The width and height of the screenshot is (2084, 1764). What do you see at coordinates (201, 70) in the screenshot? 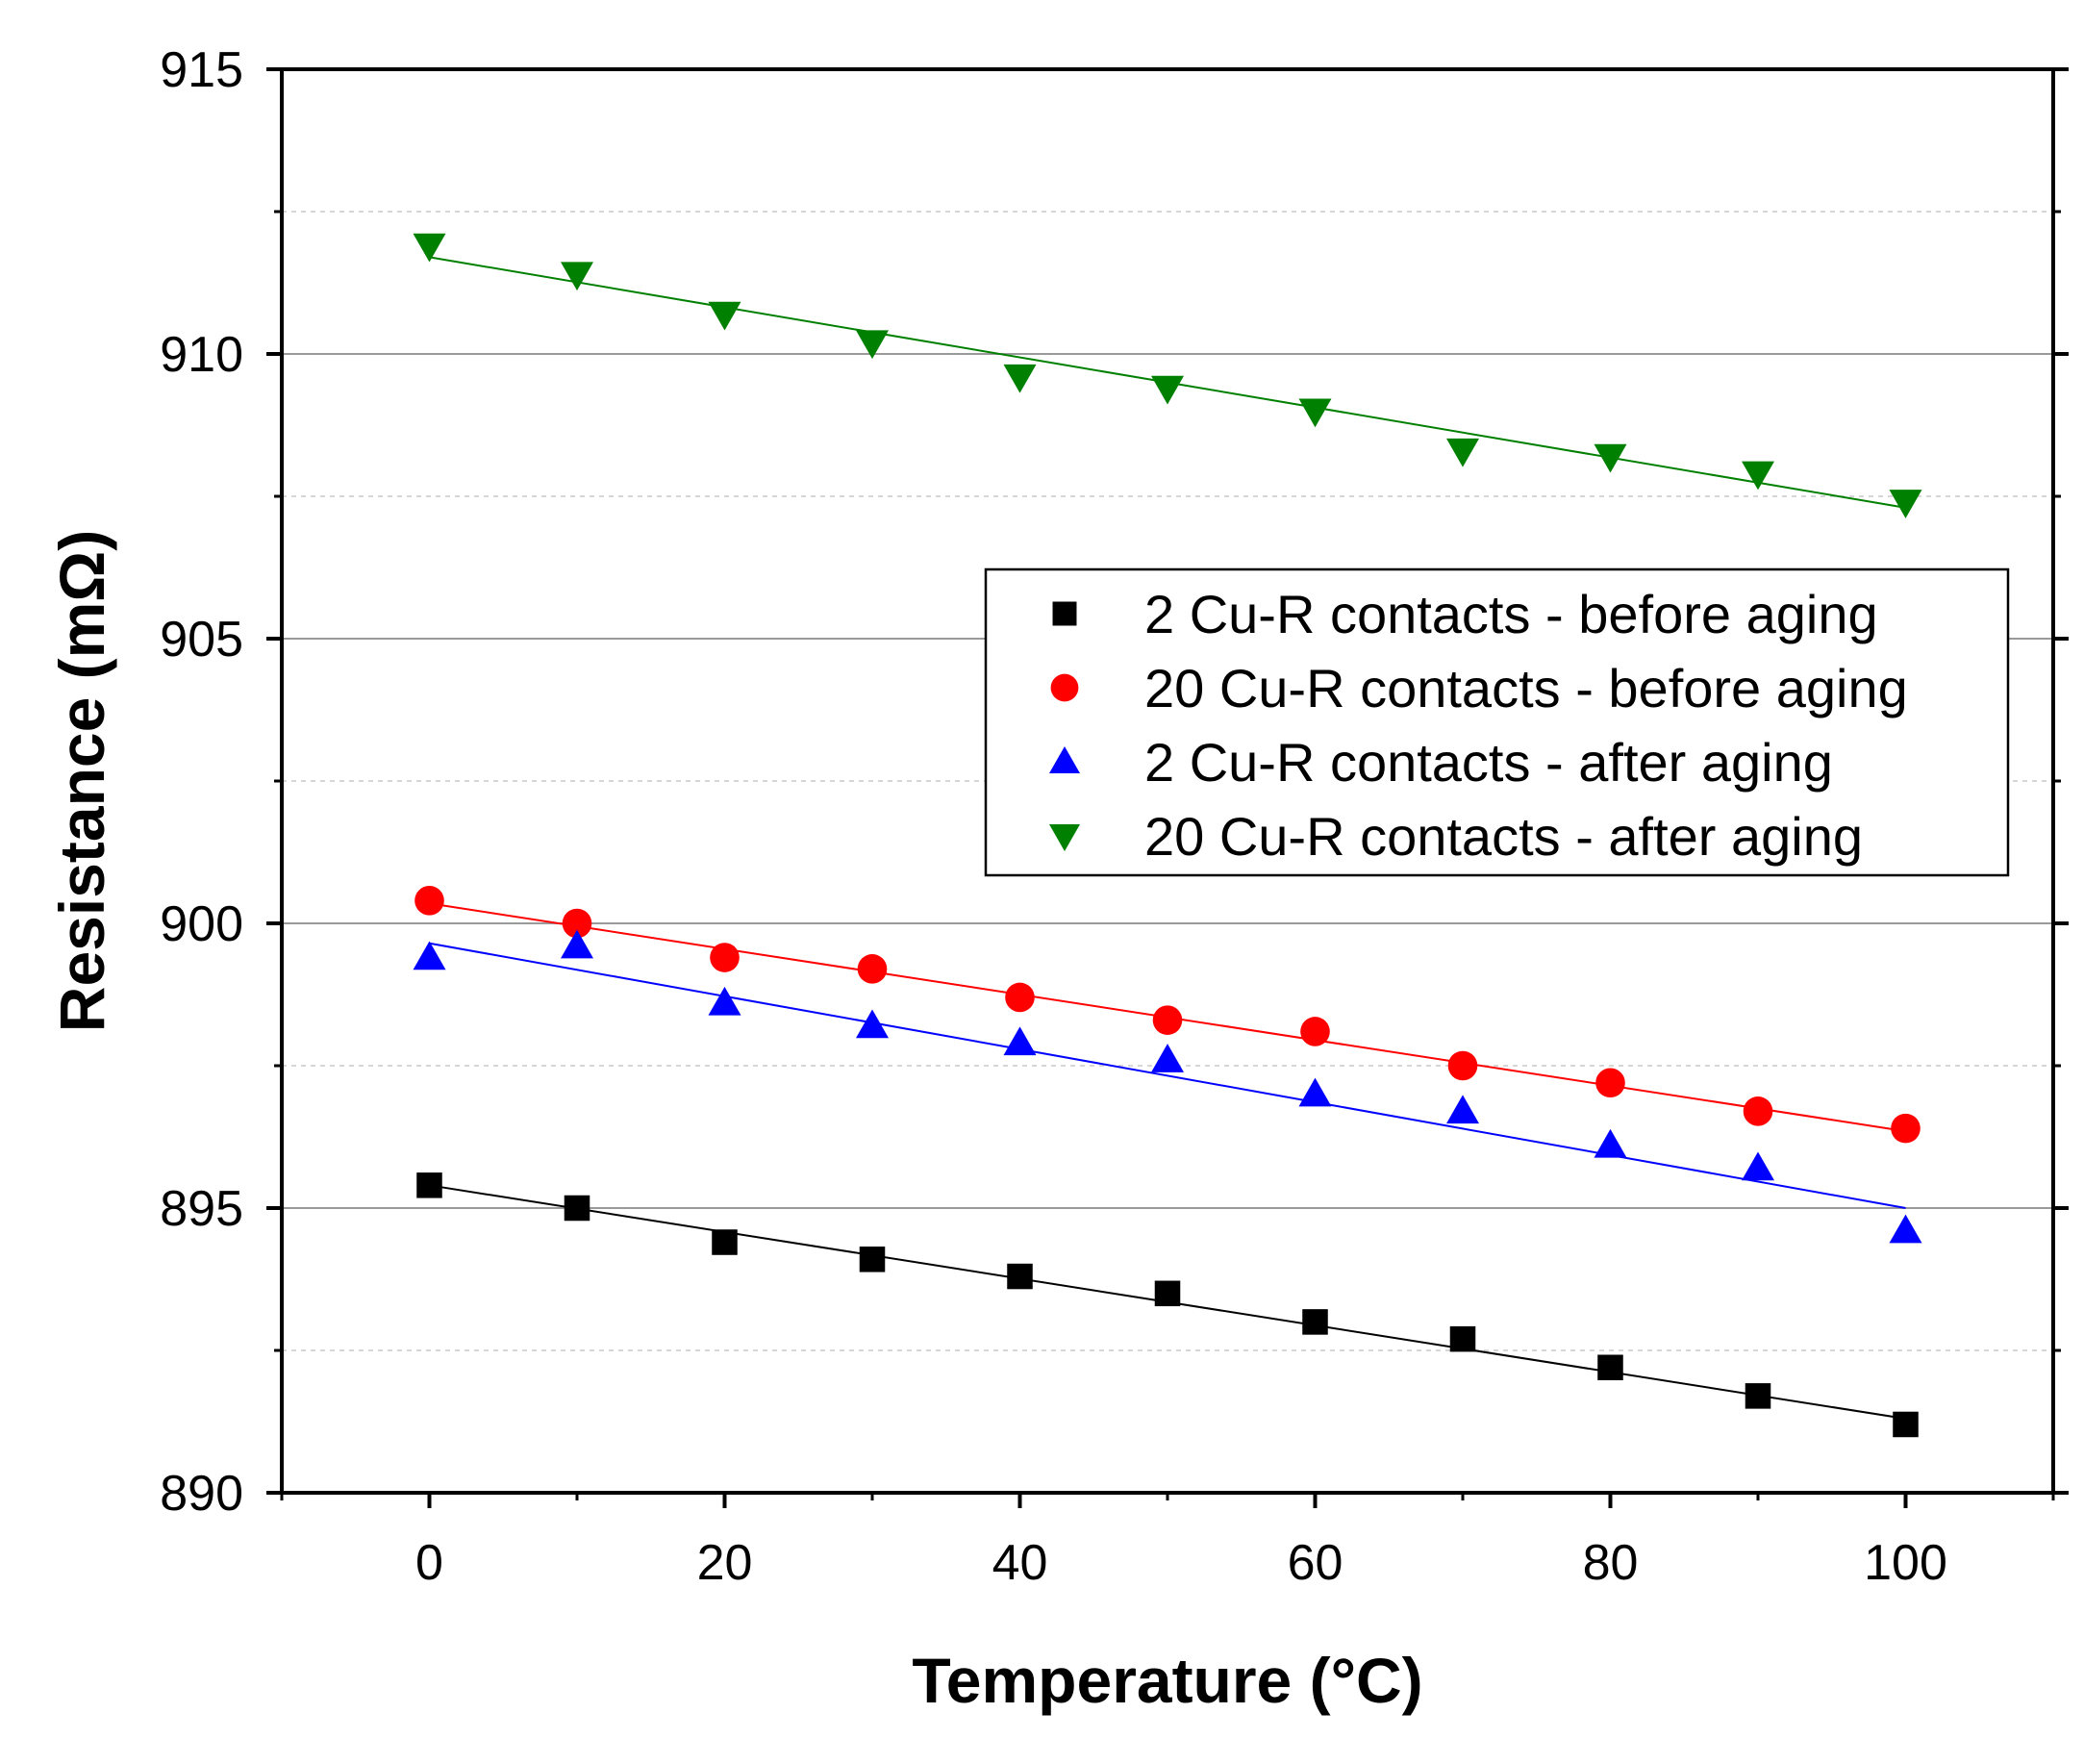
I see `y-tick-label: 915` at bounding box center [201, 70].